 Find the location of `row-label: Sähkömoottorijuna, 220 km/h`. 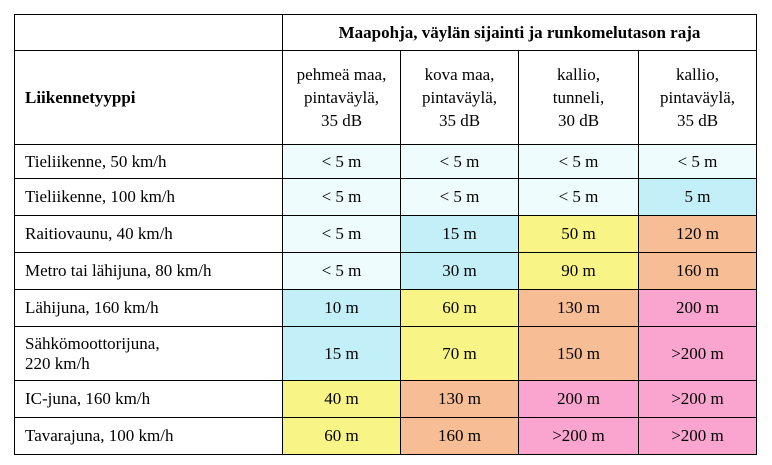

row-label: Sähkömoottorijuna, 220 km/h is located at coordinates (148, 353).